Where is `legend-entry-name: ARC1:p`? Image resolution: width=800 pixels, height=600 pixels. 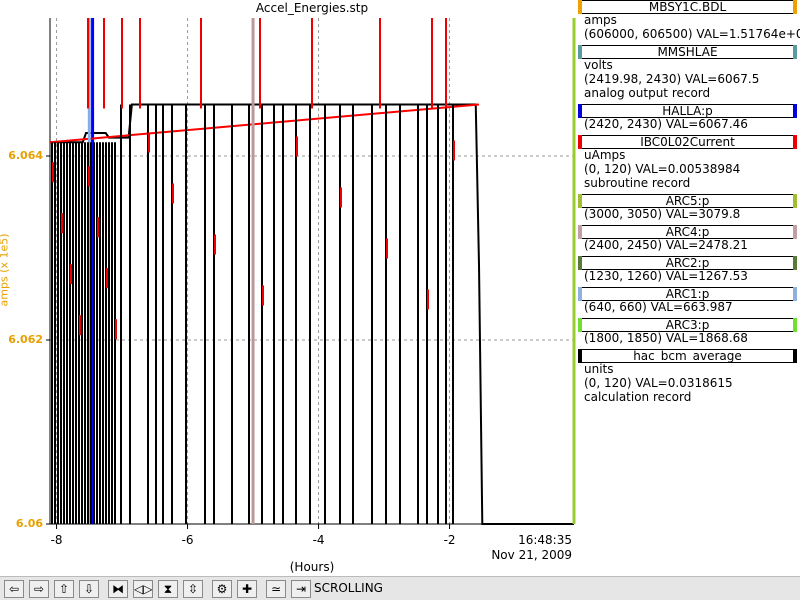
legend-entry-name: ARC1:p is located at coordinates (687, 294).